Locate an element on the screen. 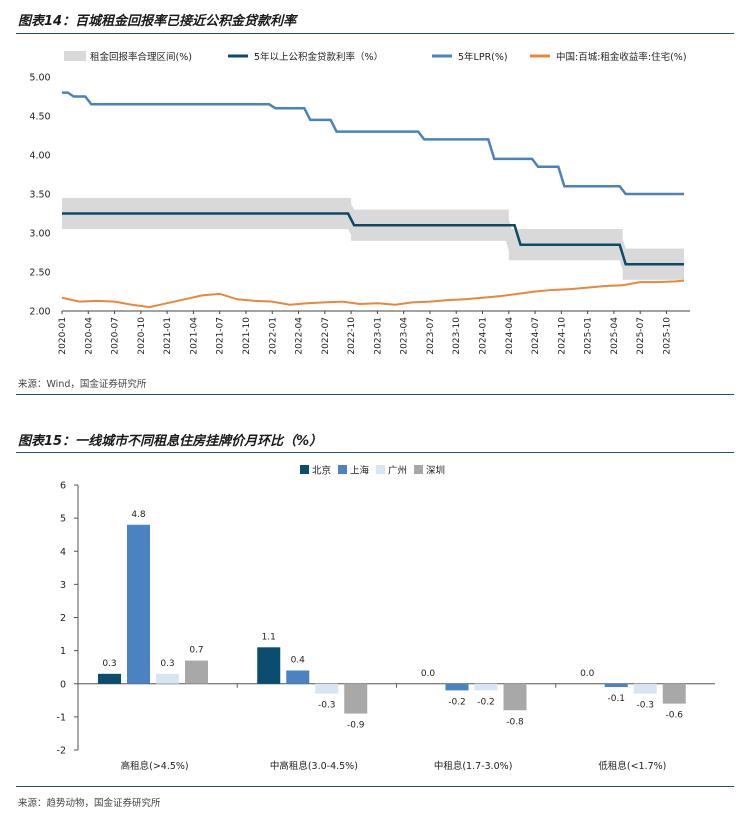  figure1-bottom-rule is located at coordinates (375, 394).